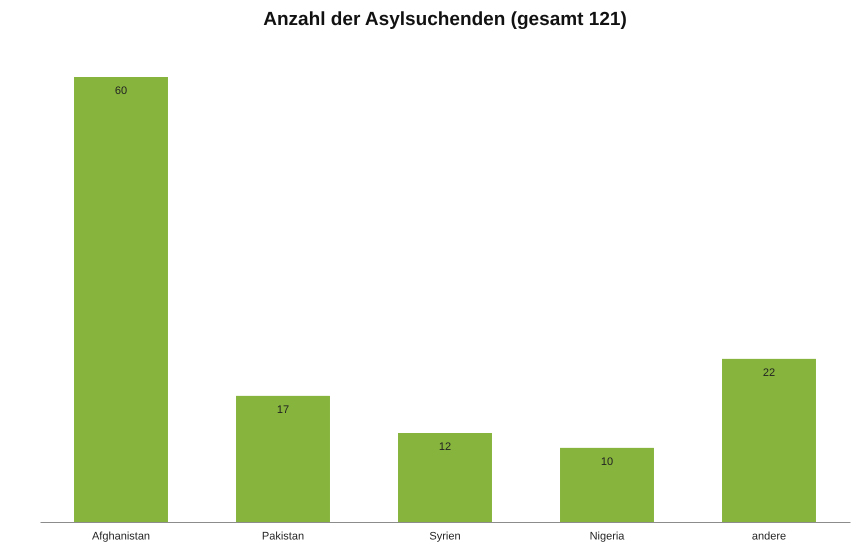 The height and width of the screenshot is (559, 864). I want to click on x-tick-label: Syrien, so click(445, 536).